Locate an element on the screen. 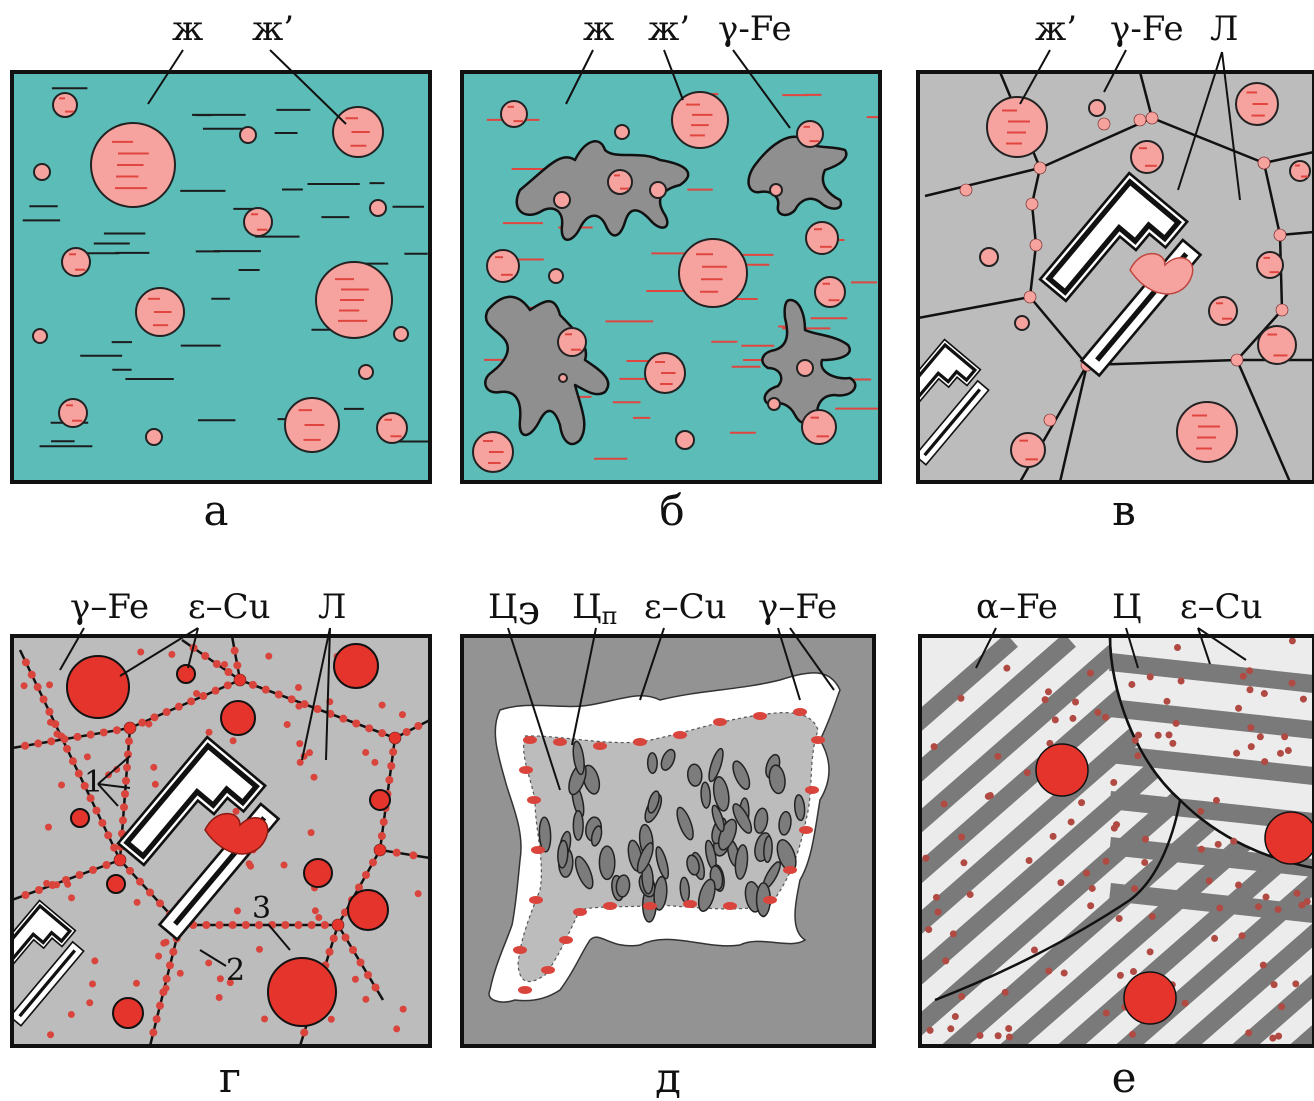  panel-e-grain-boundary is located at coordinates (1058, 900).